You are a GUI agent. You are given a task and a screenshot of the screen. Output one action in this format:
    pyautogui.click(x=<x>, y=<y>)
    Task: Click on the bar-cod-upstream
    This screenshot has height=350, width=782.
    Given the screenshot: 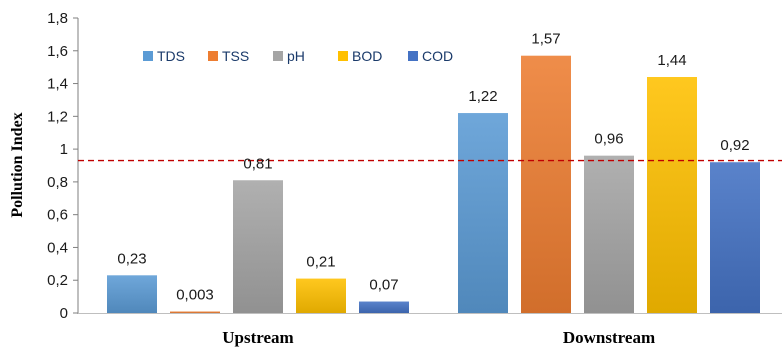 What is the action you would take?
    pyautogui.click(x=384, y=307)
    